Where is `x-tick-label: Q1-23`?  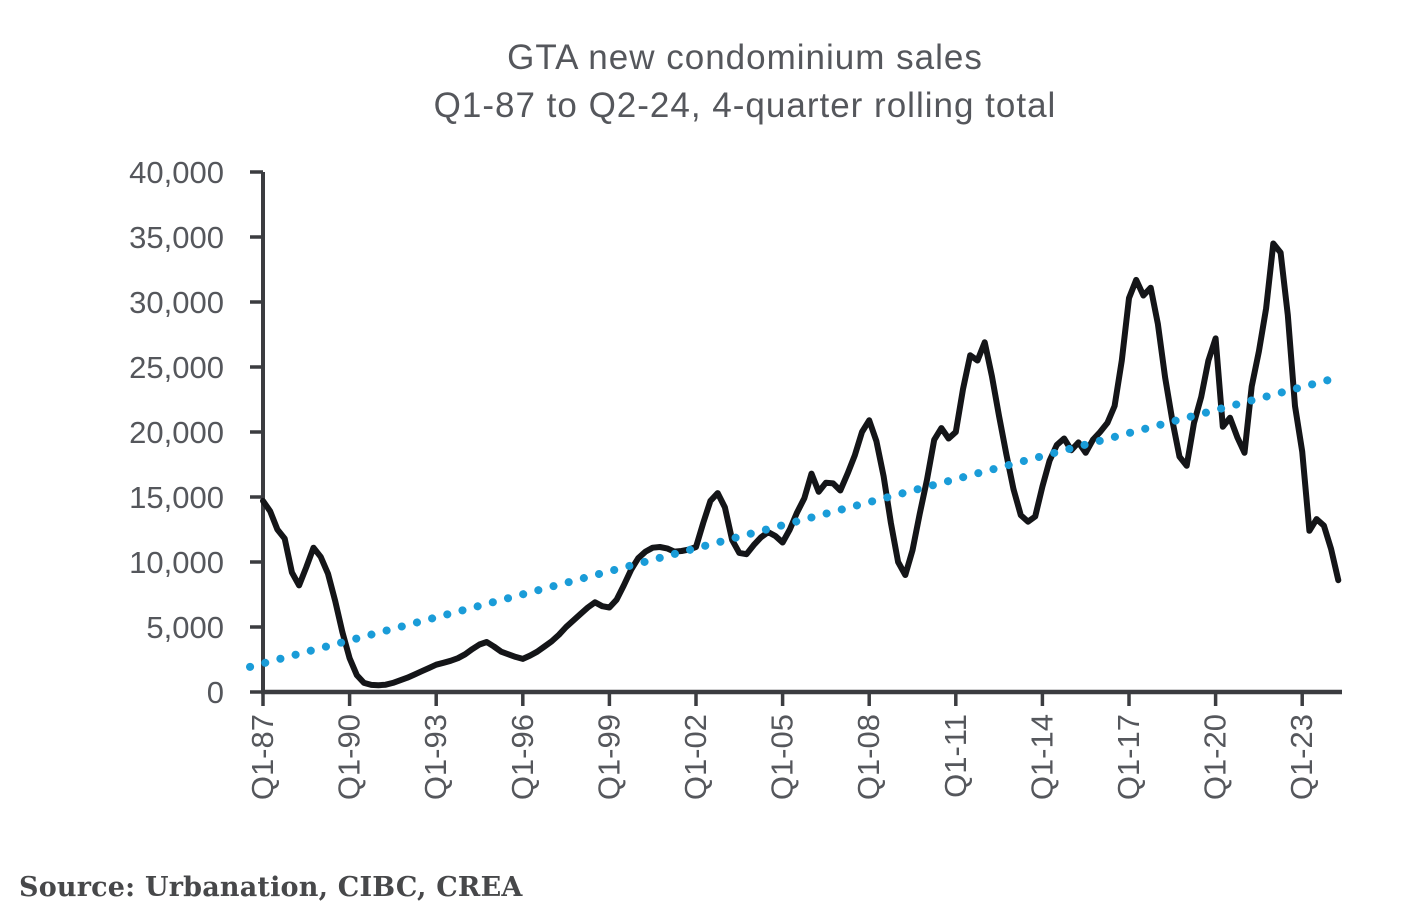 x-tick-label: Q1-23 is located at coordinates (1301, 757).